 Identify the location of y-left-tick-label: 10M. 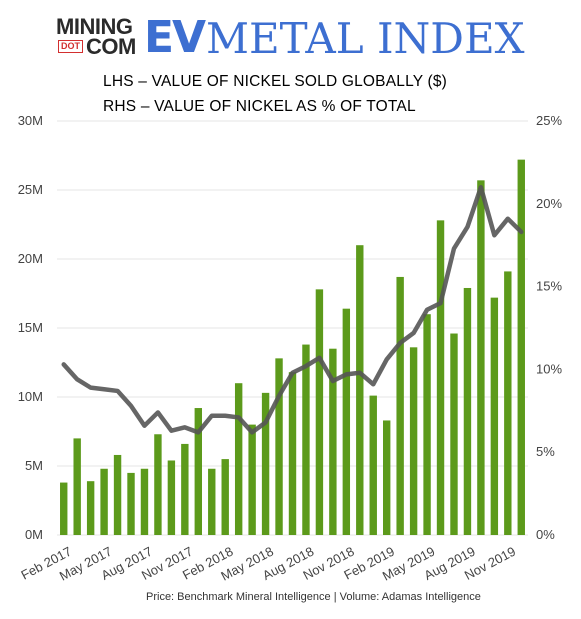
(30, 396).